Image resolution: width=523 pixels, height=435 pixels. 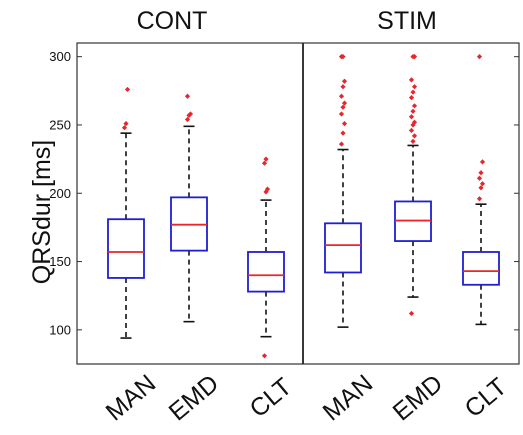 I want to click on x-tick-label-stim-emd: EMD, so click(x=418, y=397).